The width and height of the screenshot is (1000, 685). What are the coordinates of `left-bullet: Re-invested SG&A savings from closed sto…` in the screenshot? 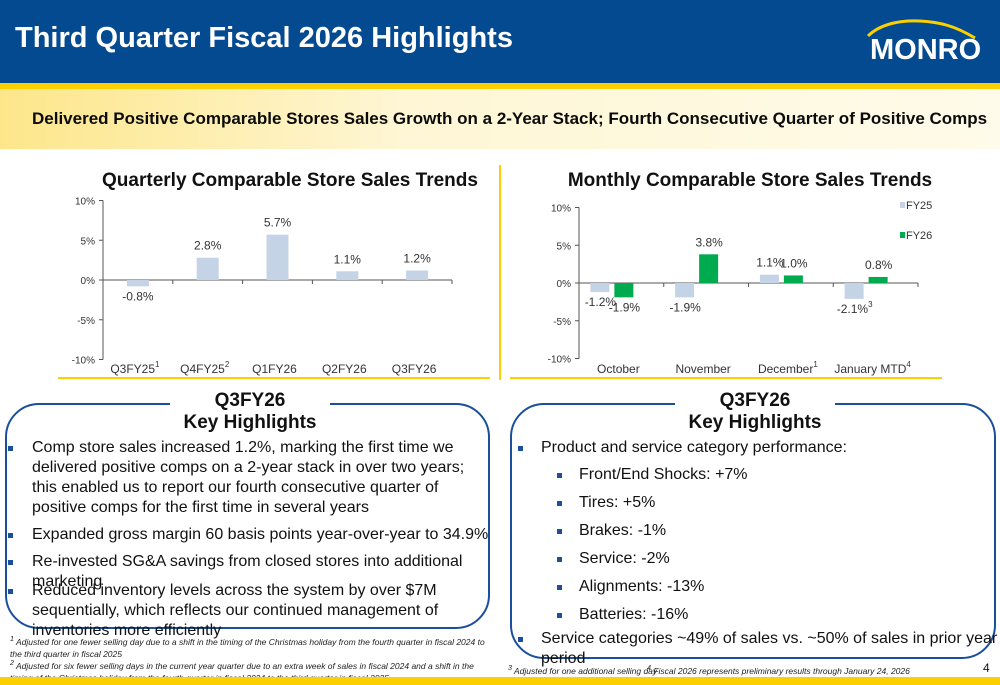 It's located at (247, 571).